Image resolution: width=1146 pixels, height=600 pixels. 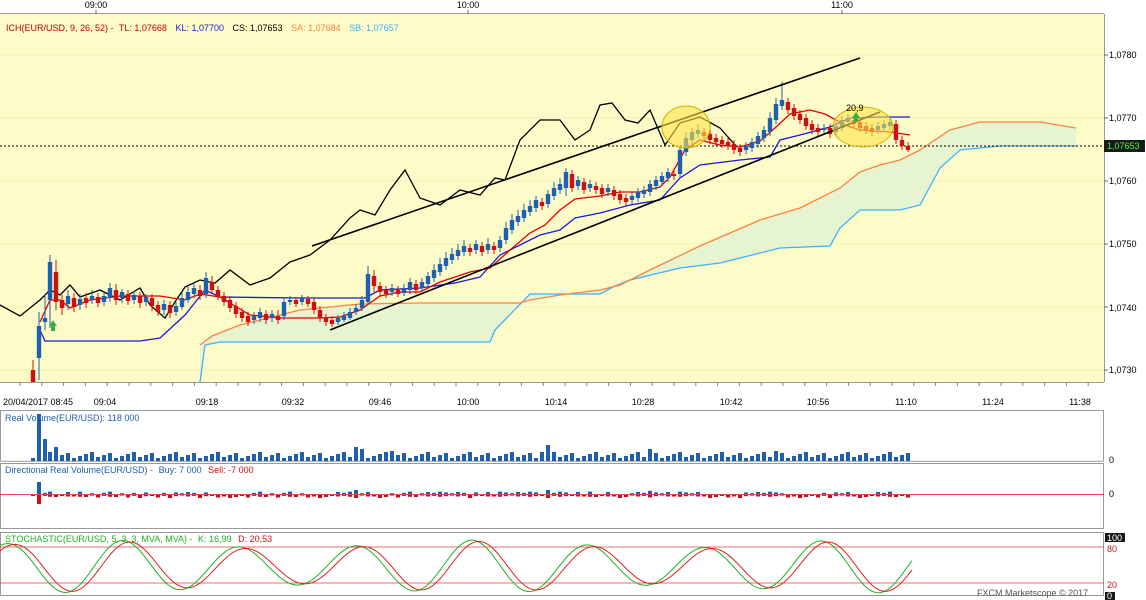 I want to click on highlight-circle-right, so click(x=863, y=127).